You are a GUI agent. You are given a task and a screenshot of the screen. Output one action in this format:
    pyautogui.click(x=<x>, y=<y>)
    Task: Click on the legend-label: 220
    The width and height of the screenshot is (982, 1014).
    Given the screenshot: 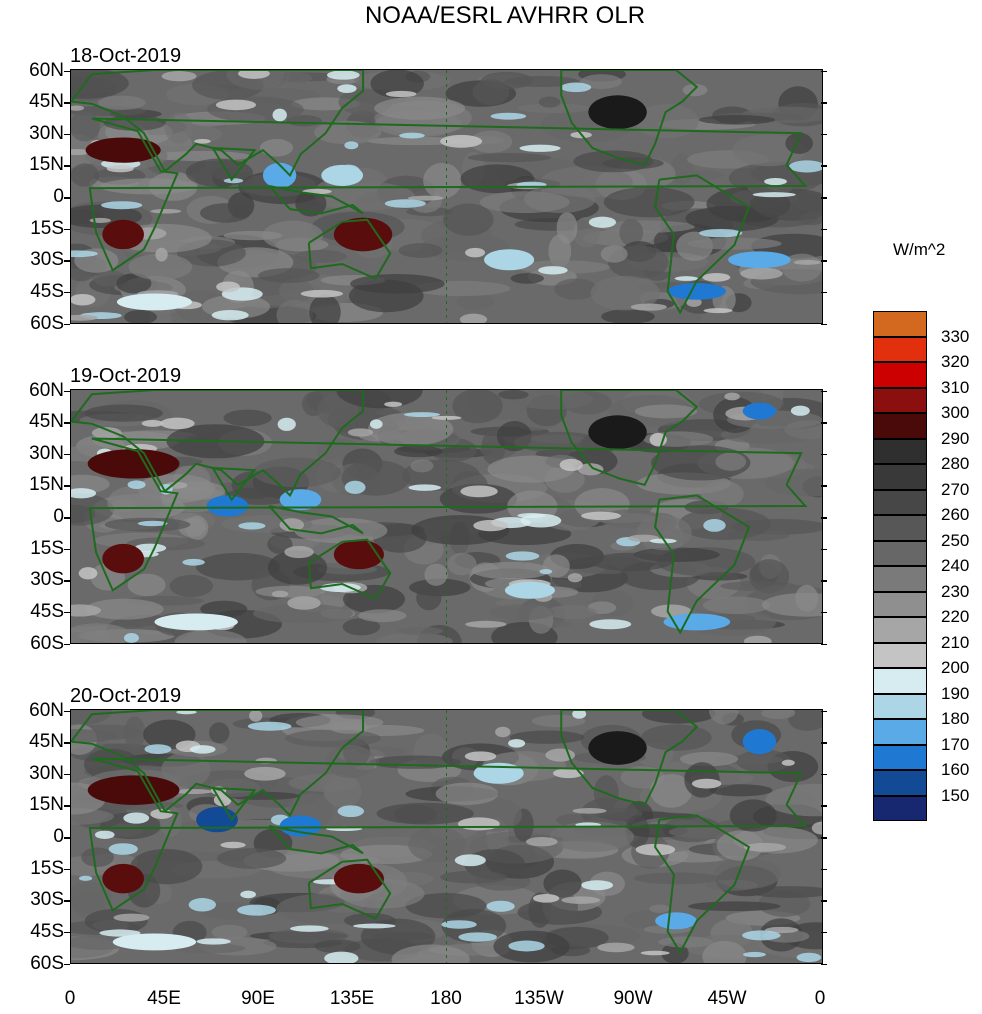 What is the action you would take?
    pyautogui.click(x=955, y=616)
    